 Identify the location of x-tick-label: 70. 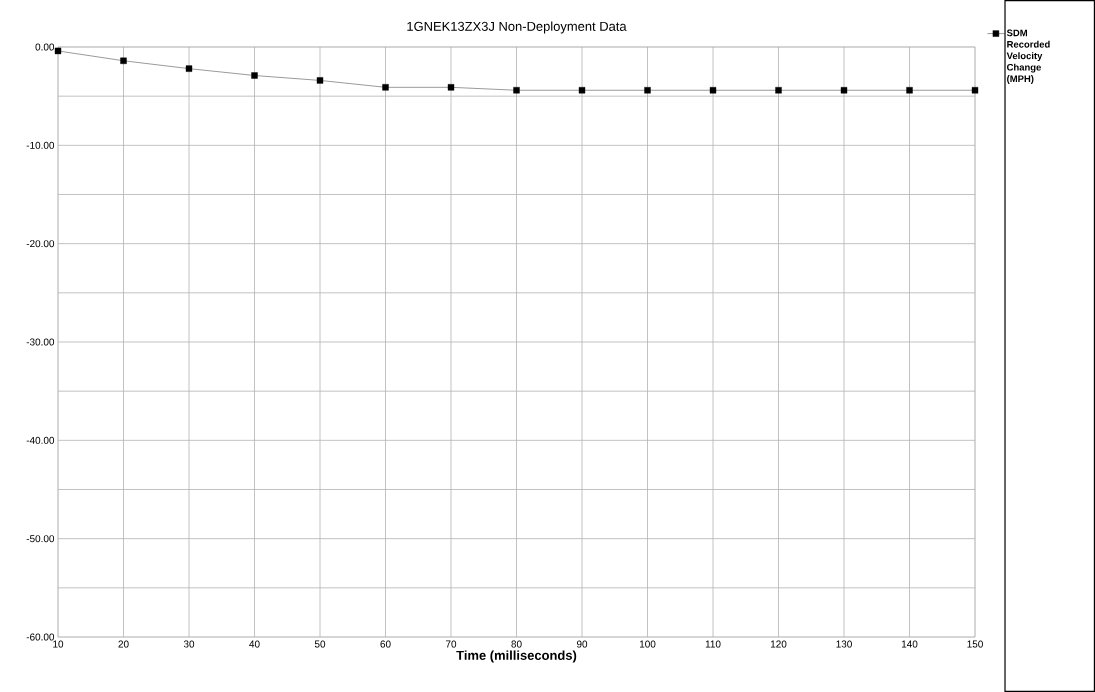
(451, 644).